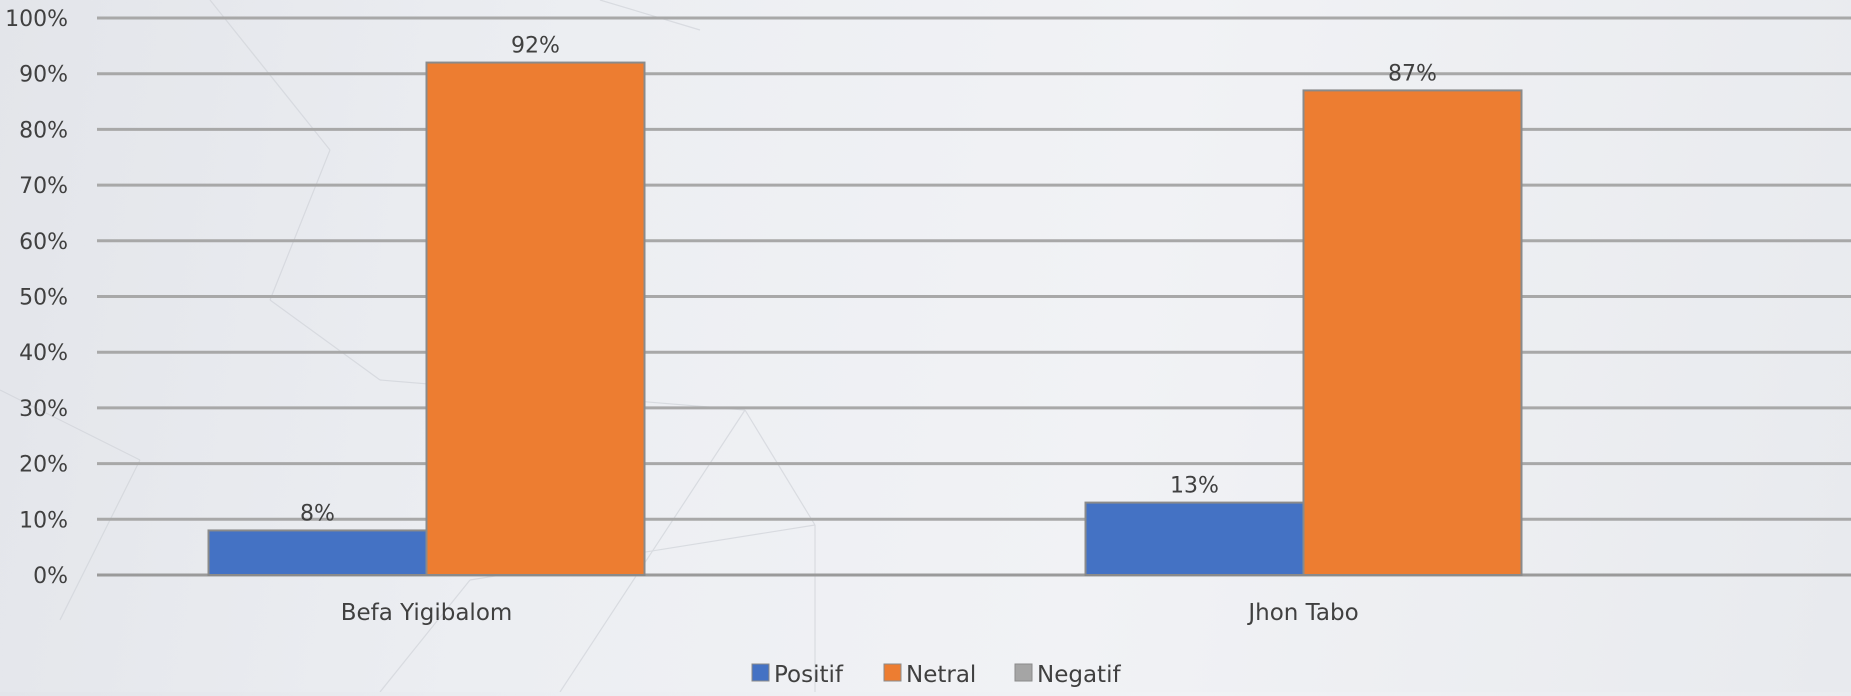 This screenshot has height=696, width=1851. I want to click on y-tick-label: 10%, so click(43, 520).